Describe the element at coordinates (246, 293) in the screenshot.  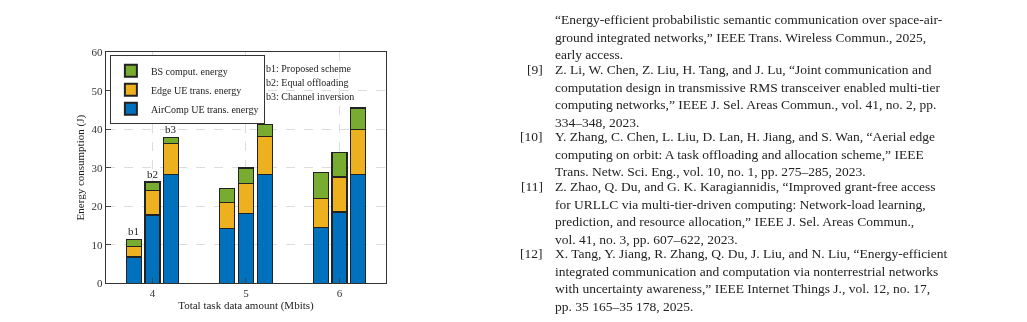
I see `x-tick-label: 5` at that location.